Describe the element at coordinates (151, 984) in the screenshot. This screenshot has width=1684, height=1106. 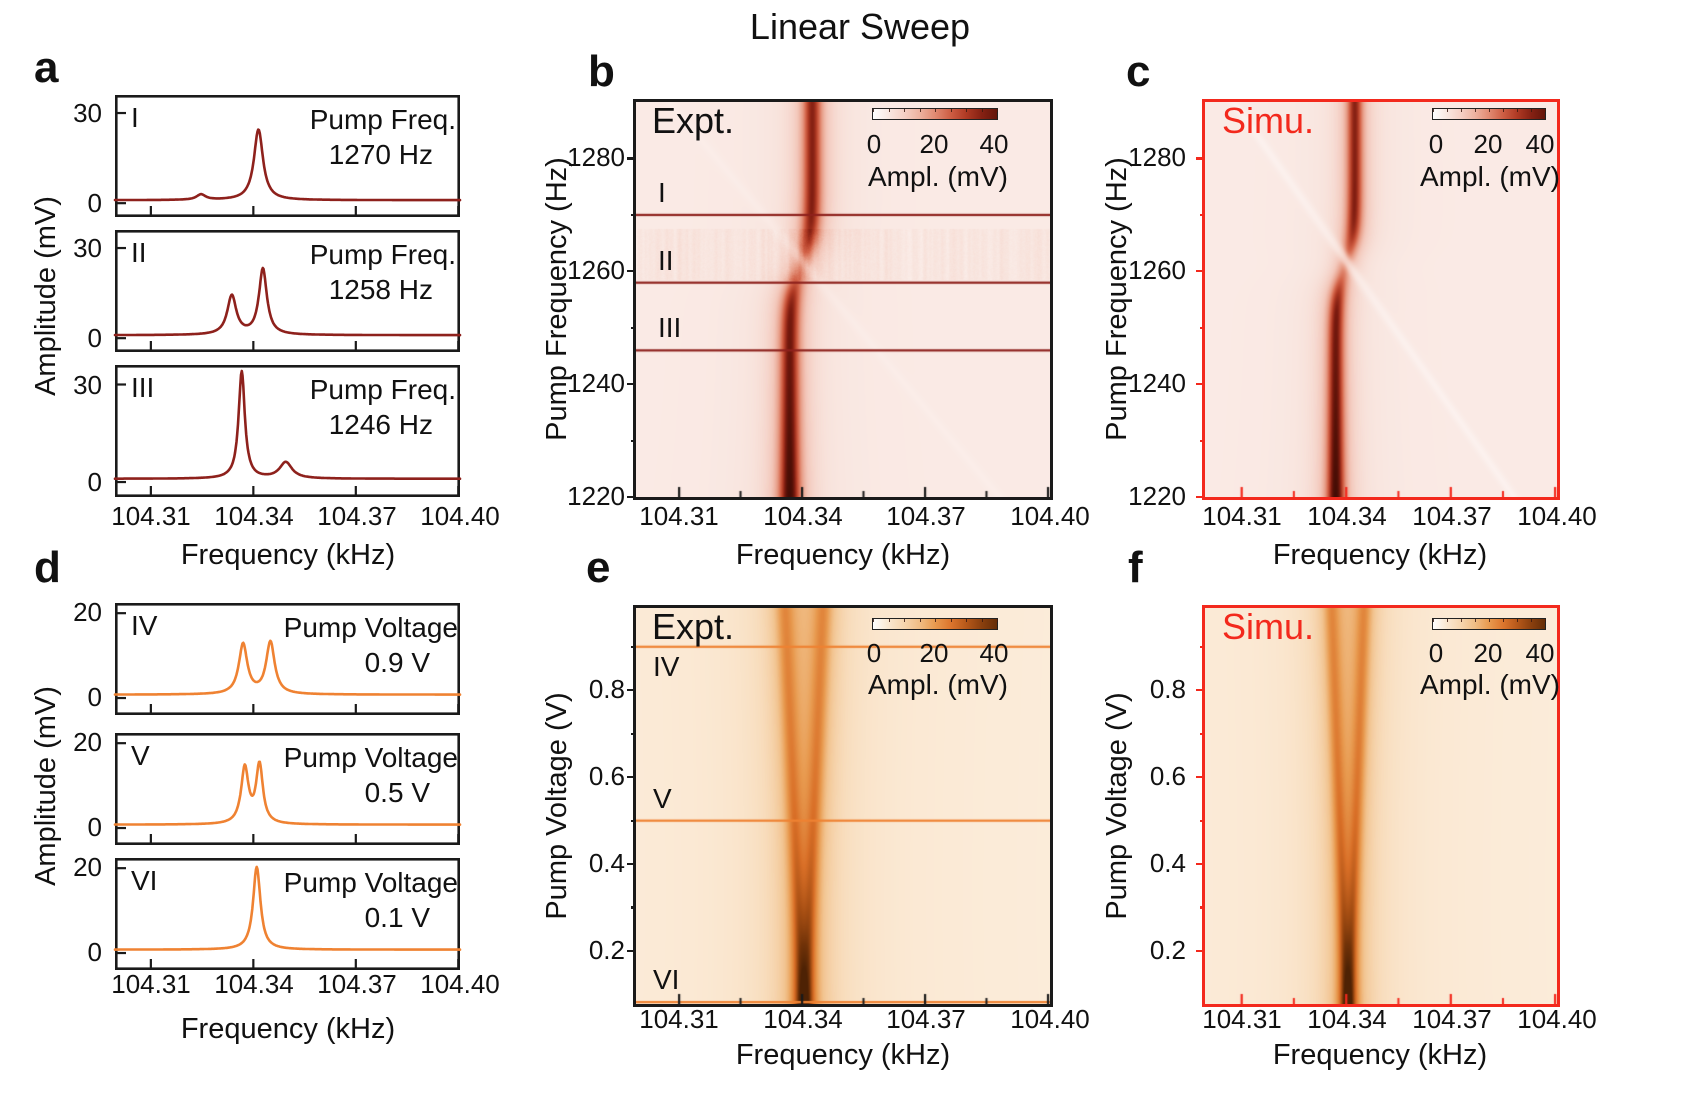
I see `d-xtick-0: 104.31` at that location.